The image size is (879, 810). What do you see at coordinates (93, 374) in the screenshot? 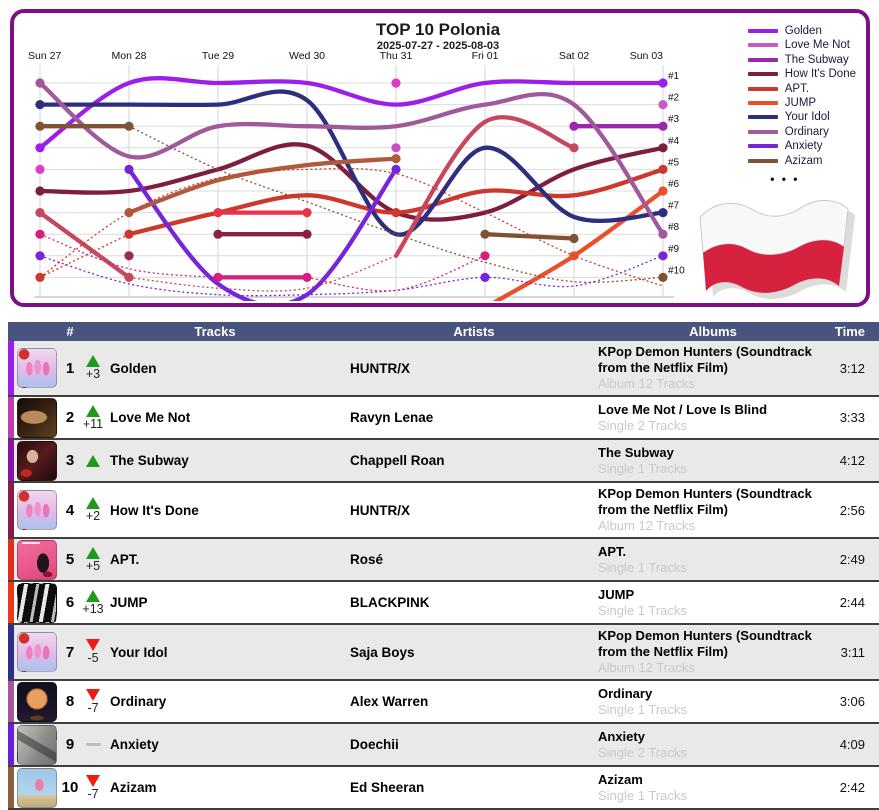
I see `change-delta: +3` at bounding box center [93, 374].